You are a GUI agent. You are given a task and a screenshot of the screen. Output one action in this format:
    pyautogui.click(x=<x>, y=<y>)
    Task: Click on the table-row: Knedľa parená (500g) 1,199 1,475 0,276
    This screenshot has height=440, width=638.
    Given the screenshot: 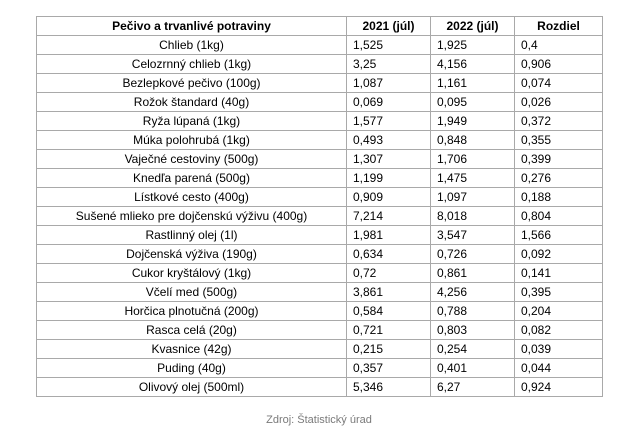 What is the action you would take?
    pyautogui.click(x=319, y=178)
    